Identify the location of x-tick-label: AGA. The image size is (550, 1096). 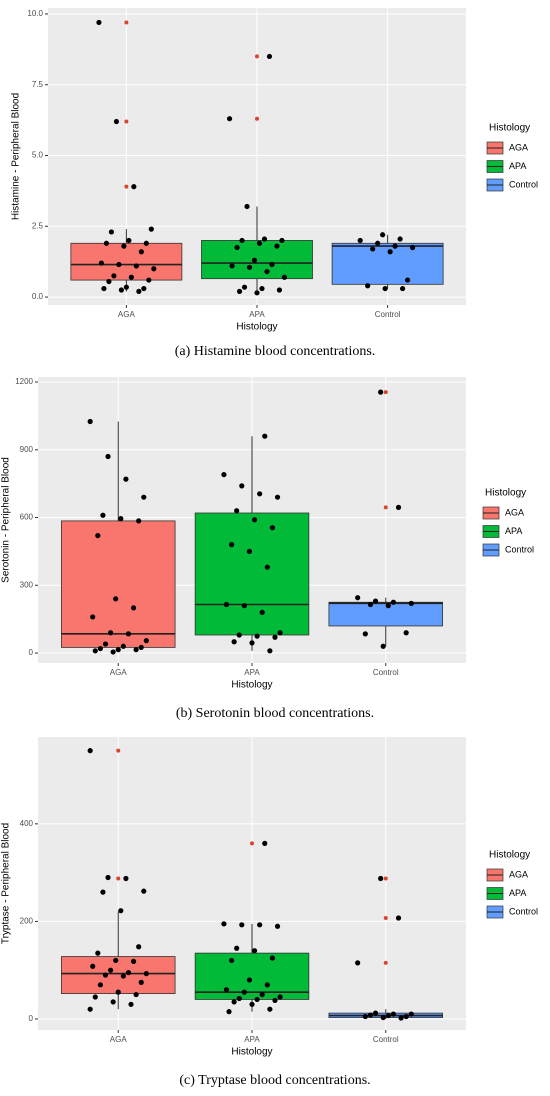
(119, 1039).